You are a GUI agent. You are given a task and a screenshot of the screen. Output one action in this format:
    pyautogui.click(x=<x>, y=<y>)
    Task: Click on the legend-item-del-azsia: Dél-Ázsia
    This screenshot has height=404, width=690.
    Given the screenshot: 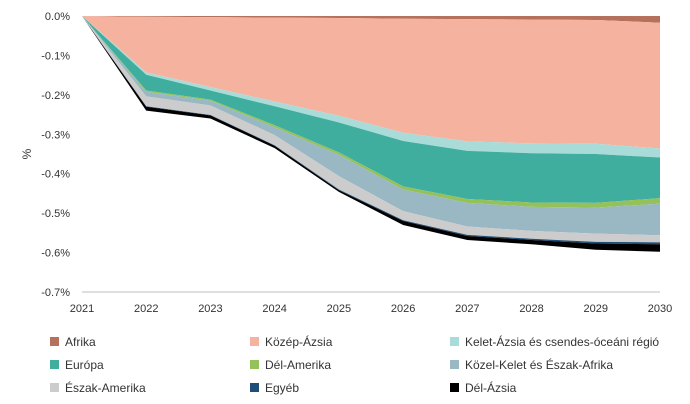 What is the action you would take?
    pyautogui.click(x=560, y=388)
    